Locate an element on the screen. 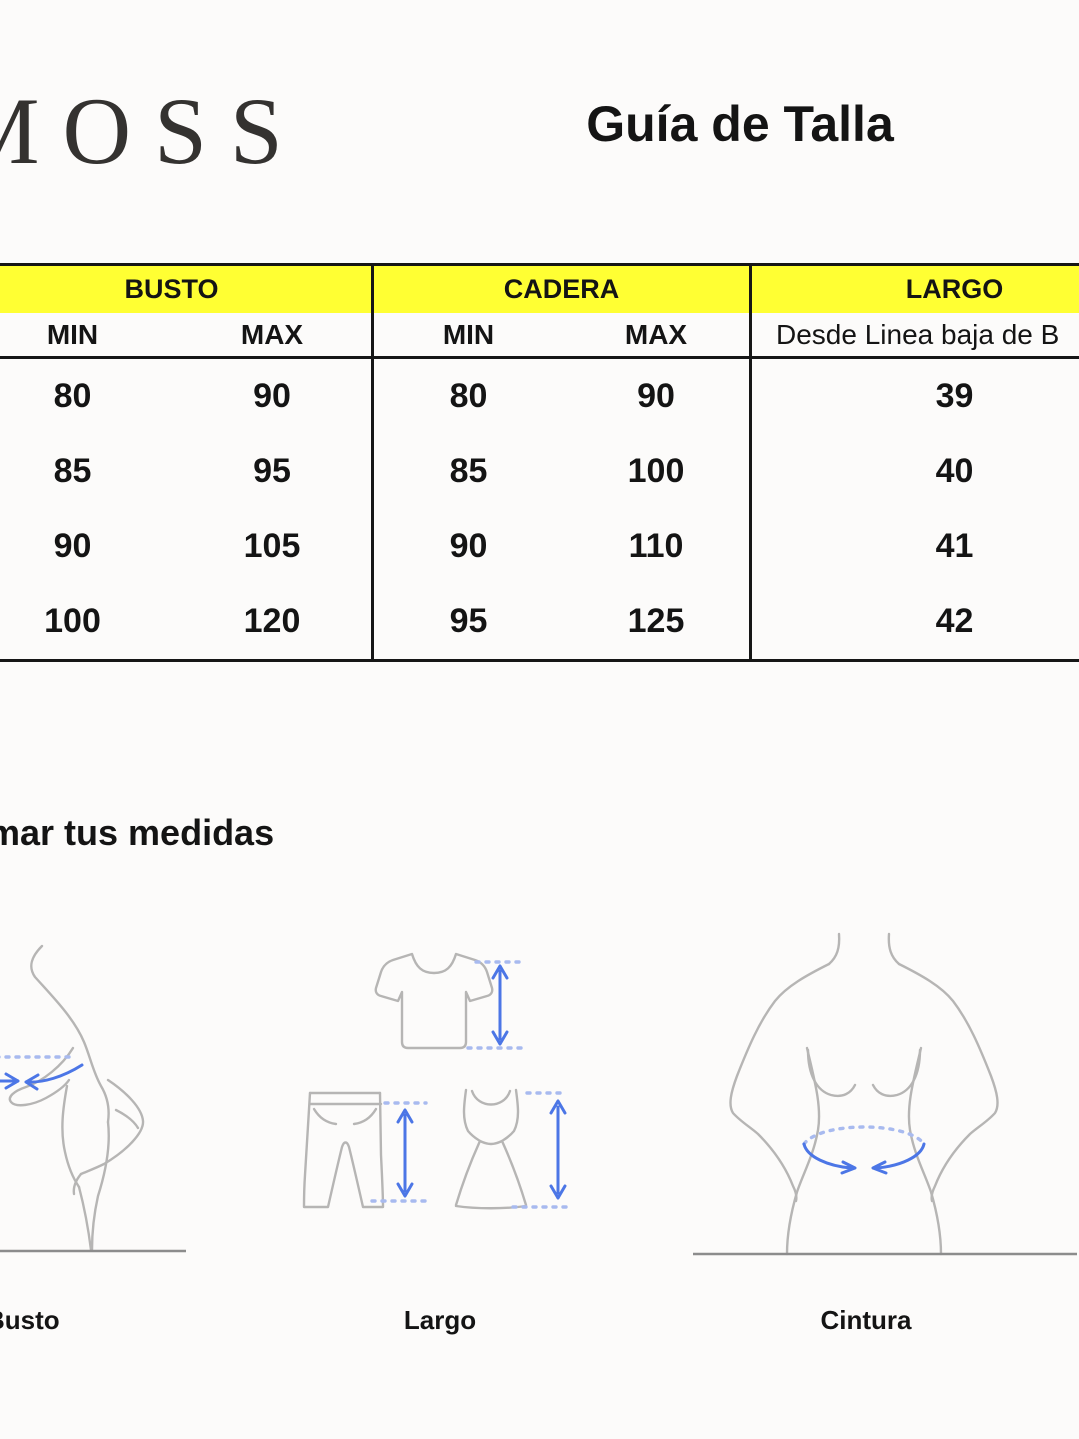  tshirt-dotted-lines is located at coordinates (495, 1005).